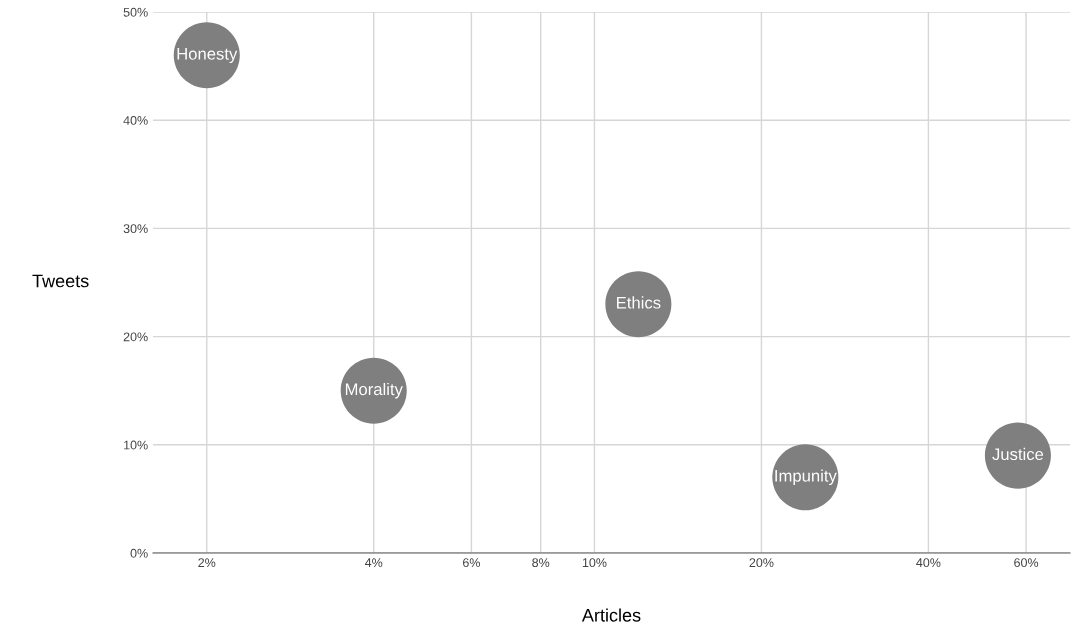 The image size is (1073, 625). What do you see at coordinates (135, 337) in the screenshot?
I see `y-tick-label: 20%` at bounding box center [135, 337].